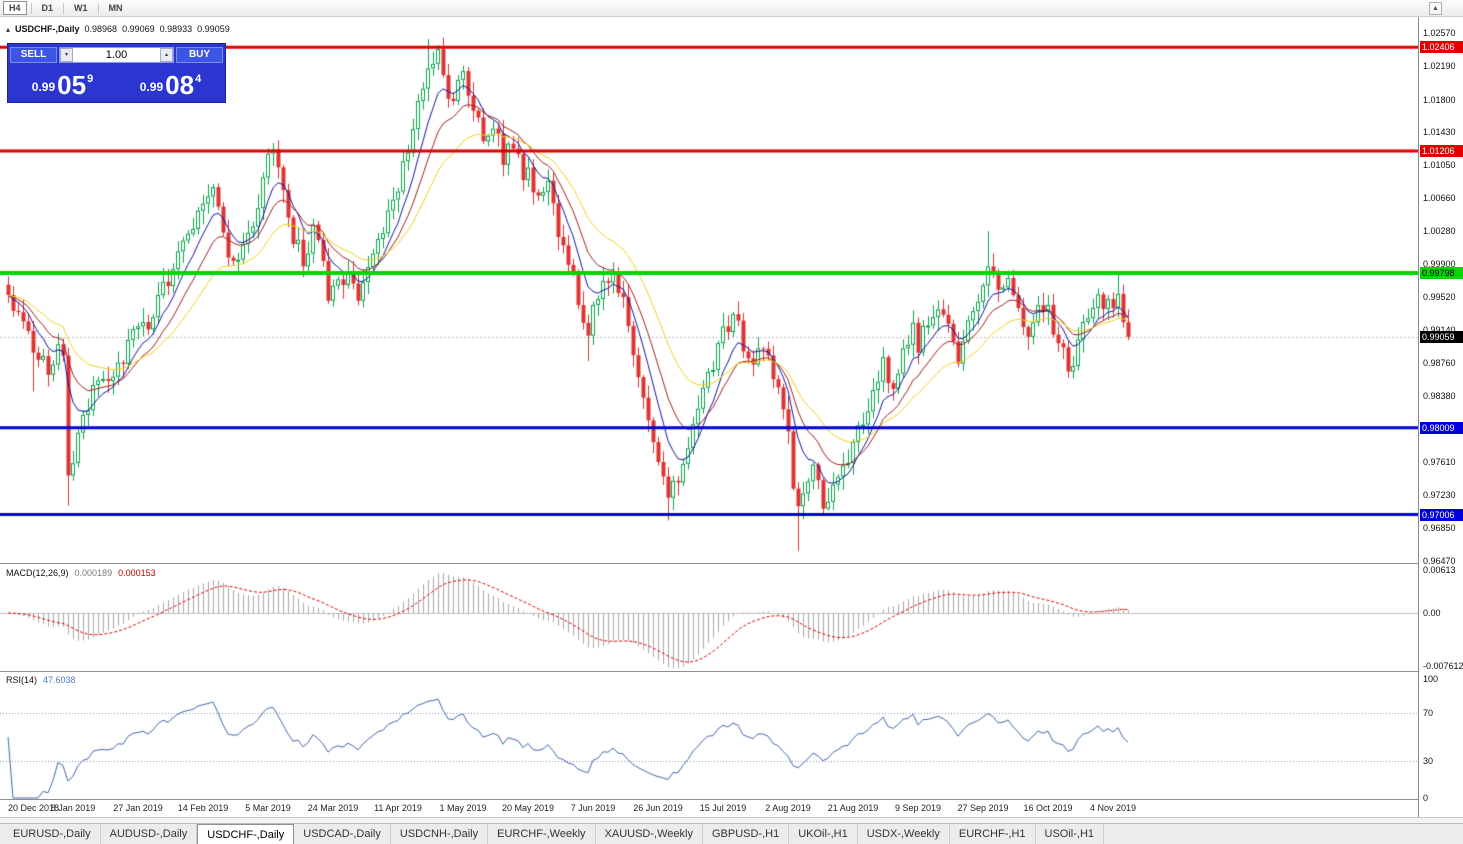  What do you see at coordinates (658, 808) in the screenshot?
I see `date-label: 26 Jun 2019` at bounding box center [658, 808].